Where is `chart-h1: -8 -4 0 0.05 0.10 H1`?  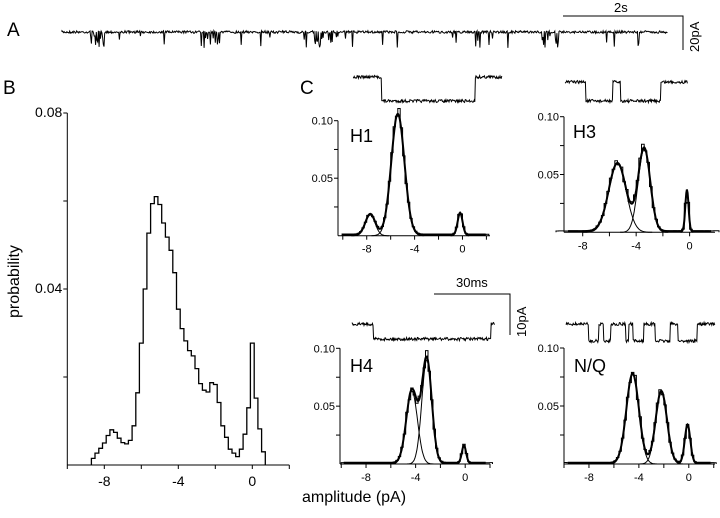
chart-h1: -8 -4 0 0.05 0.10 H1 is located at coordinates (401, 182).